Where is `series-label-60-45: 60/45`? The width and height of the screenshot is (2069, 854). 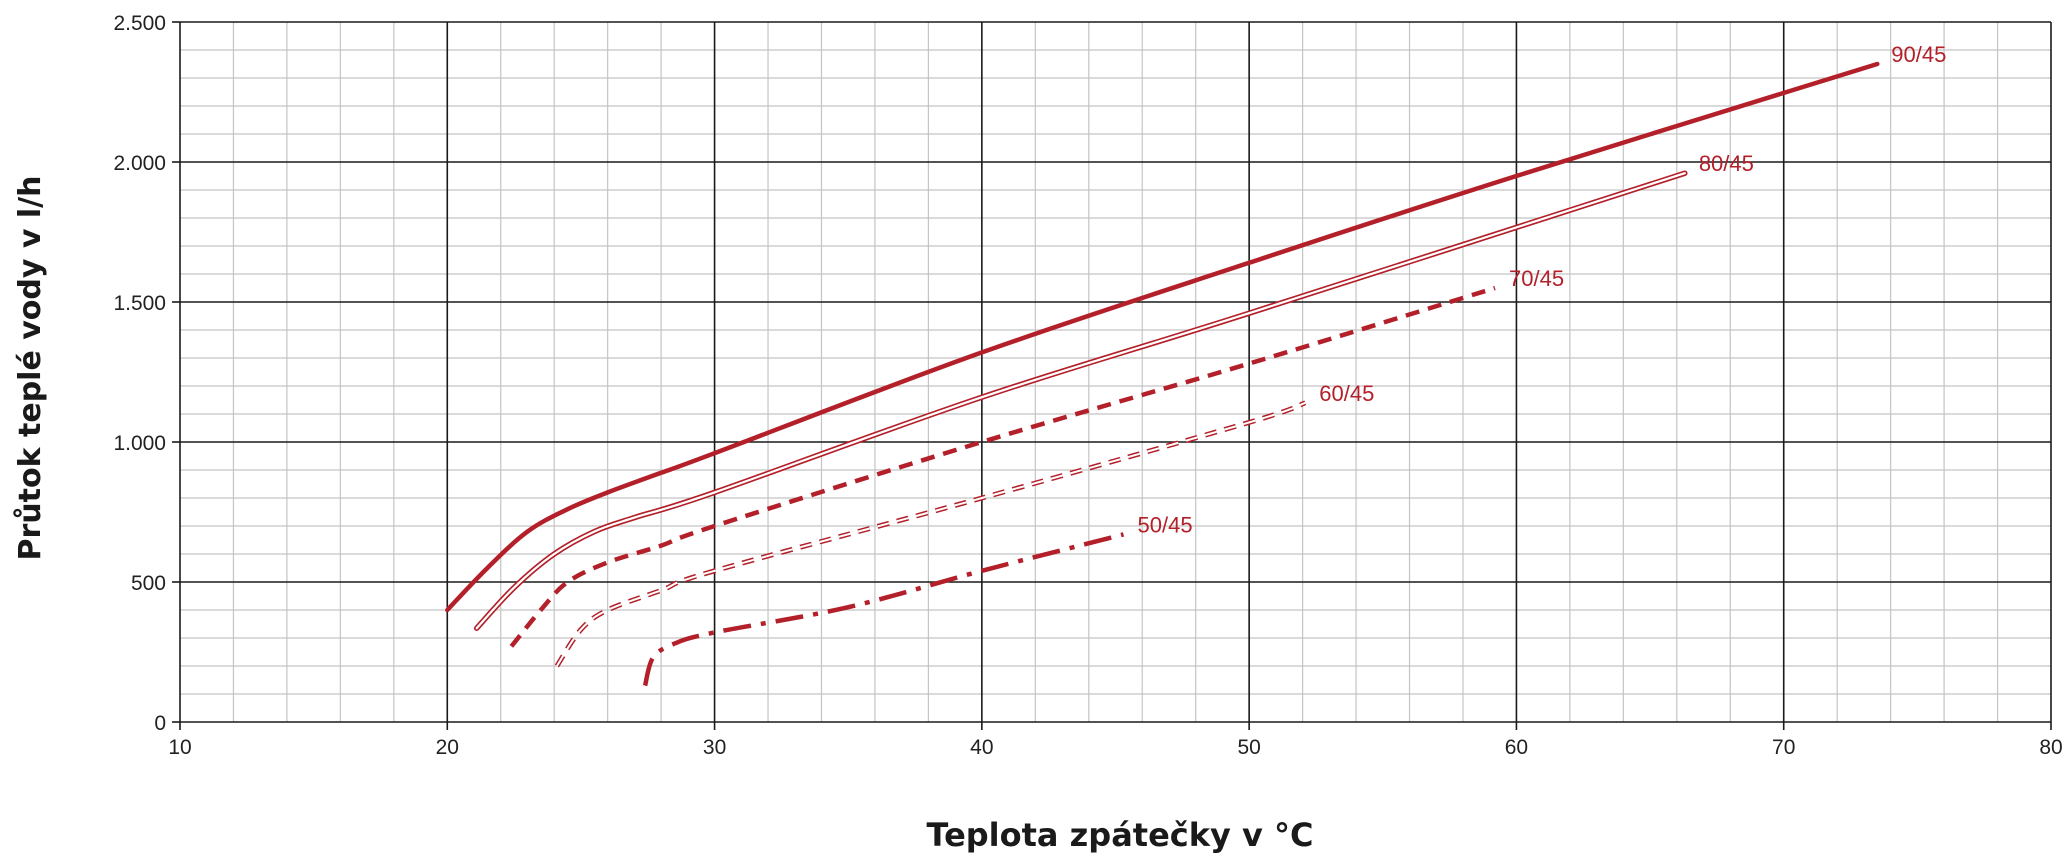 series-label-60-45: 60/45 is located at coordinates (1346, 393).